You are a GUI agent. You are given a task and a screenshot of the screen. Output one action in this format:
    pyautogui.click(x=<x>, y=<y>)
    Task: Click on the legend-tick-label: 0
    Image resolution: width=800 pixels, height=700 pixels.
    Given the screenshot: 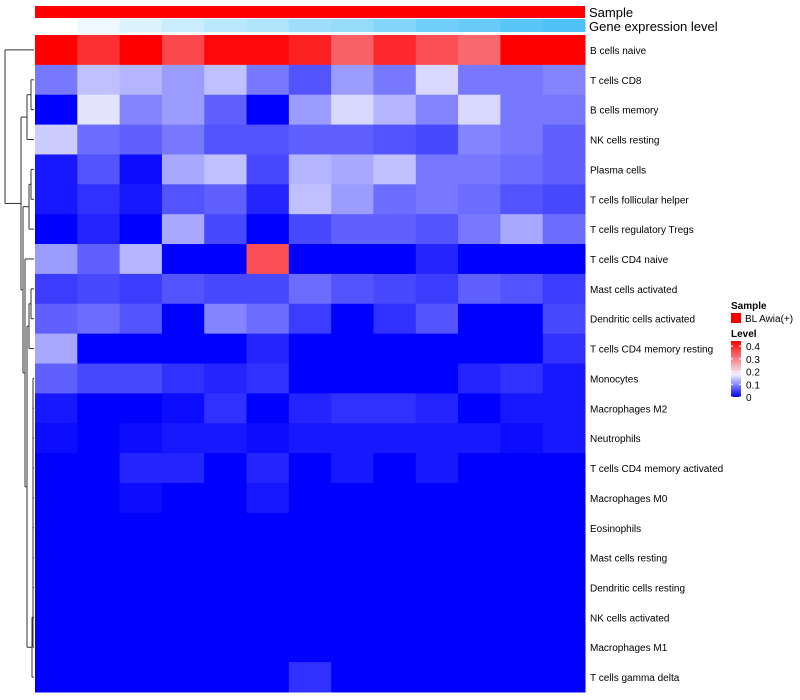 What is the action you would take?
    pyautogui.click(x=749, y=398)
    